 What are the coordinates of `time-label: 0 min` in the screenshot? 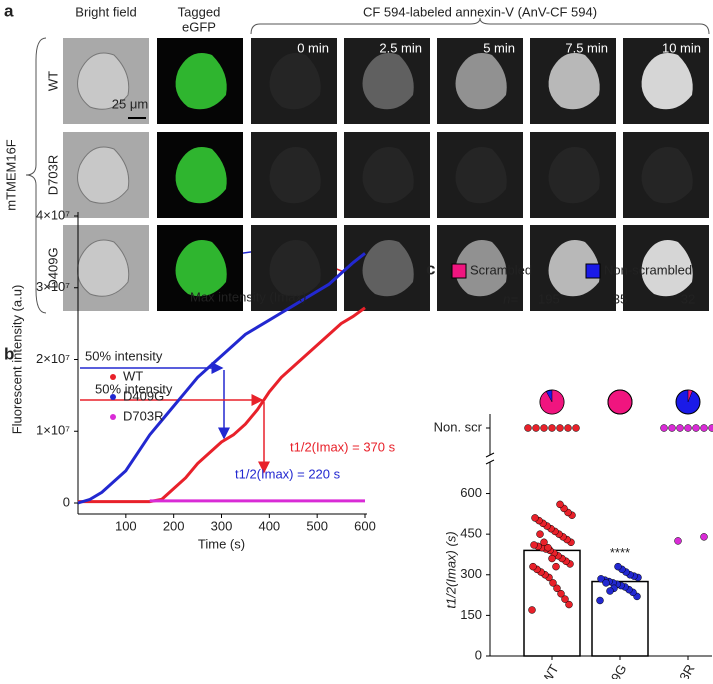 It's located at (313, 47).